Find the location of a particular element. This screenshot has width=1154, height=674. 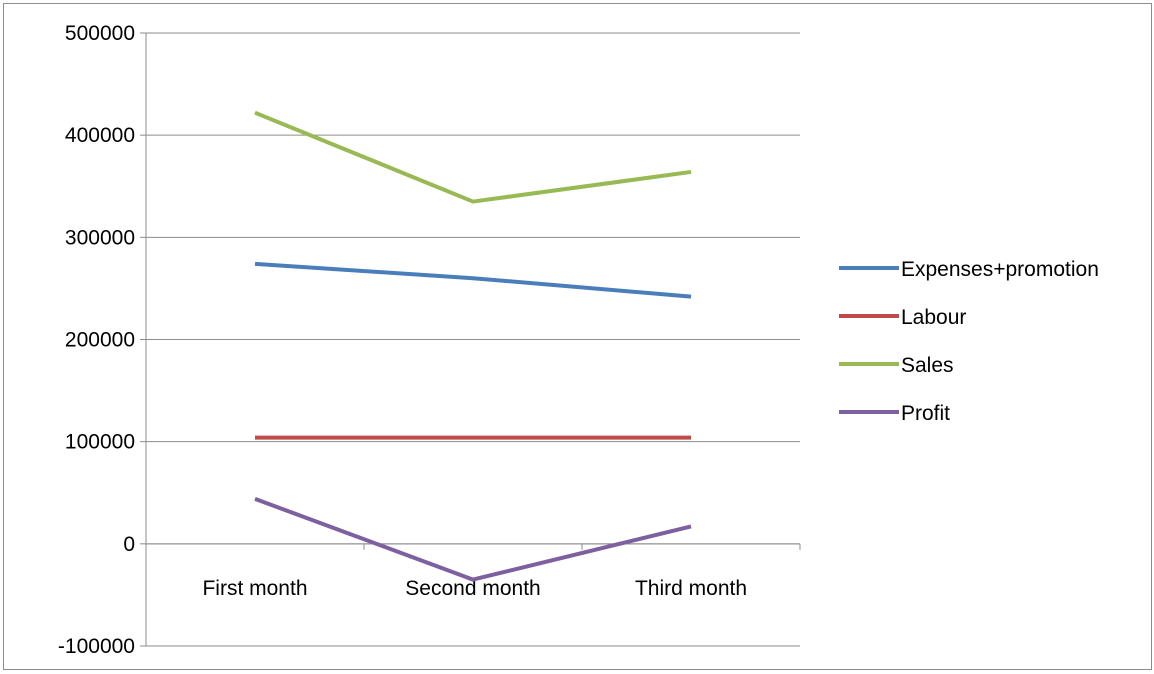

legend-item: Expenses+promotion is located at coordinates (969, 269).